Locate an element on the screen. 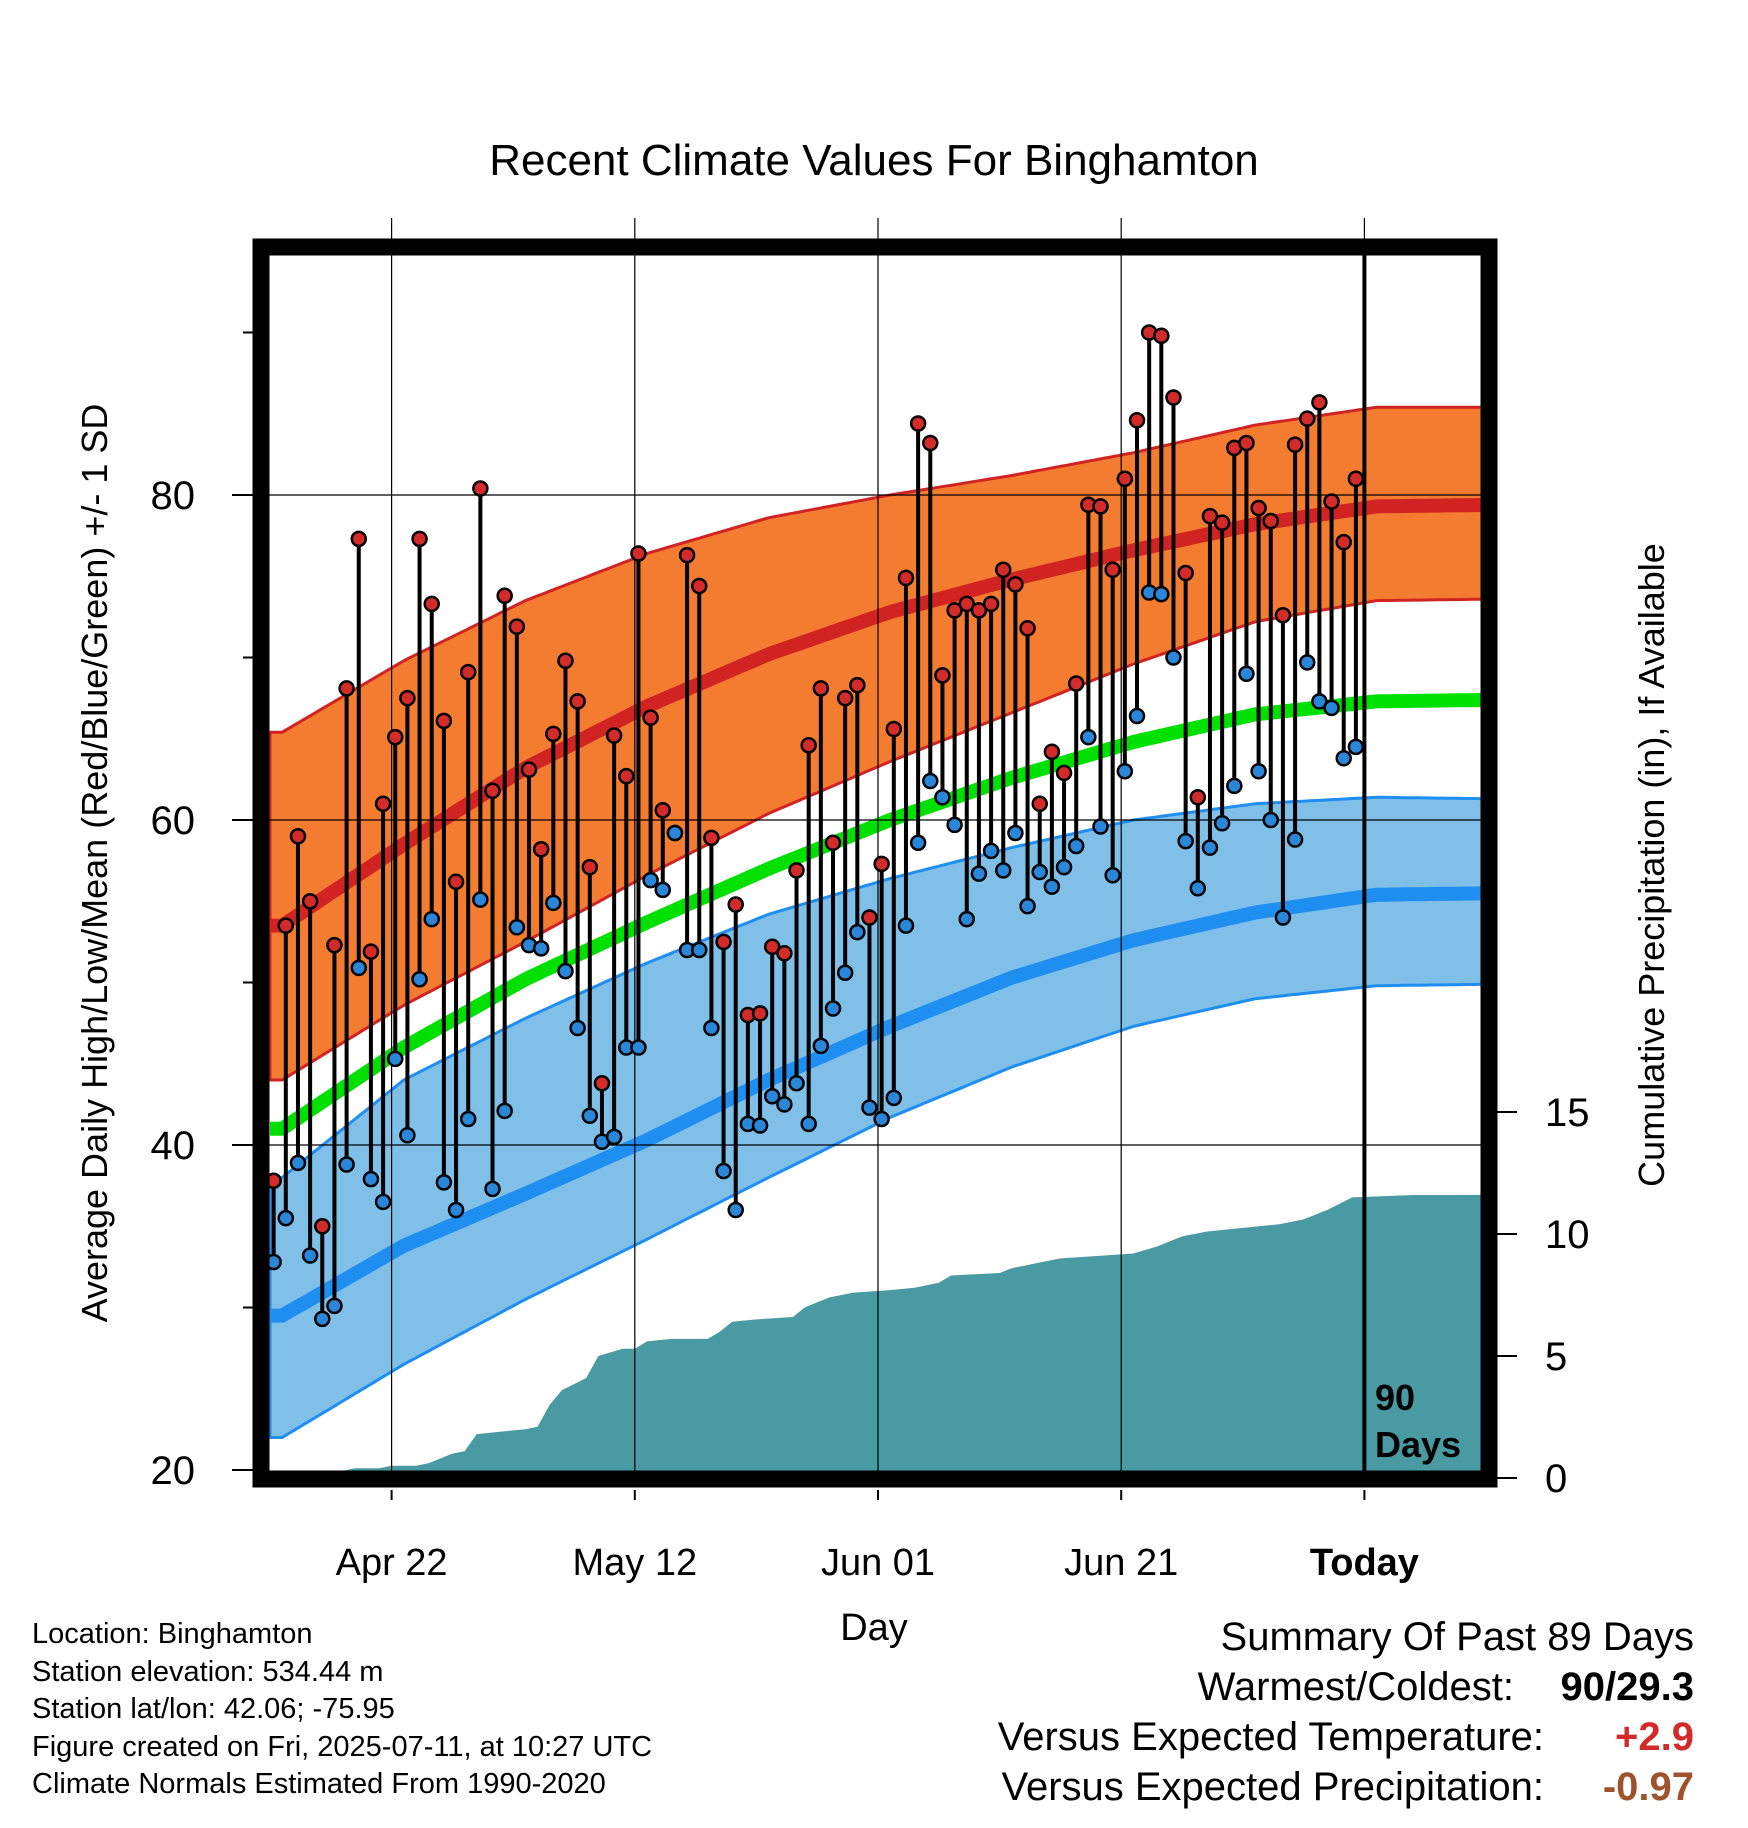 Image resolution: width=1748 pixels, height=1828 pixels. x-tick-label: Today is located at coordinates (1364, 1563).